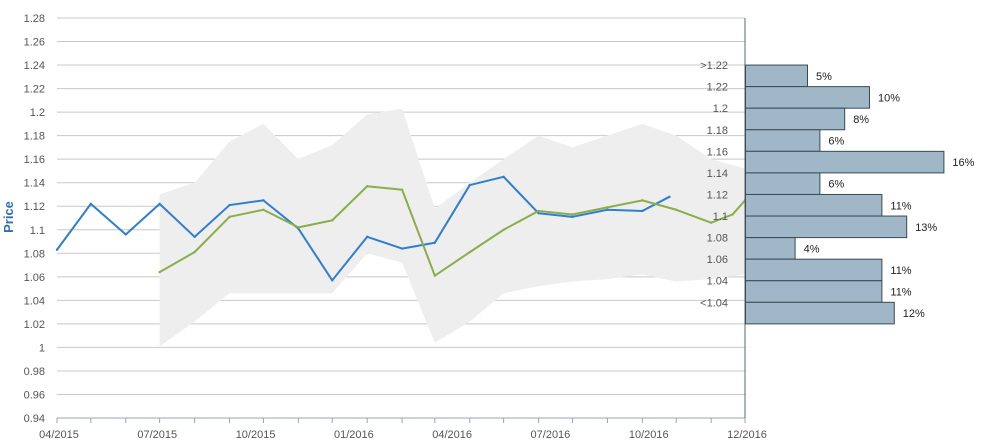 This screenshot has height=444, width=988. What do you see at coordinates (926, 228) in the screenshot?
I see `distribution-value-label: 13%` at bounding box center [926, 228].